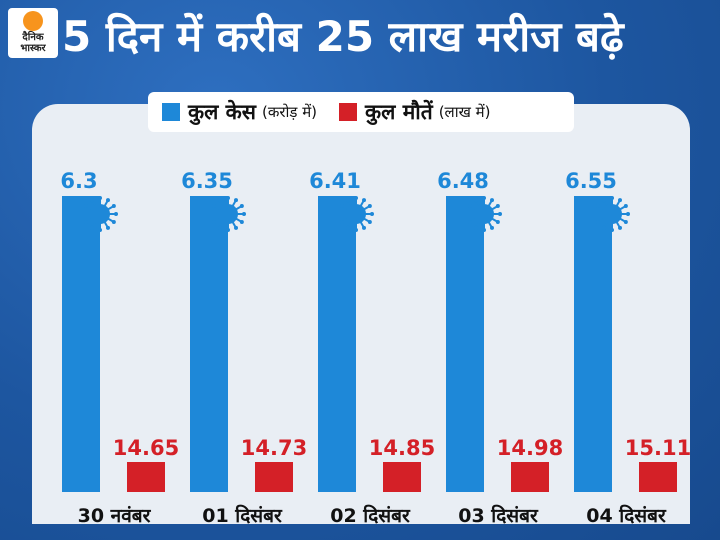  I want to click on legend-unit-deaths: (लाख में), so click(464, 112).